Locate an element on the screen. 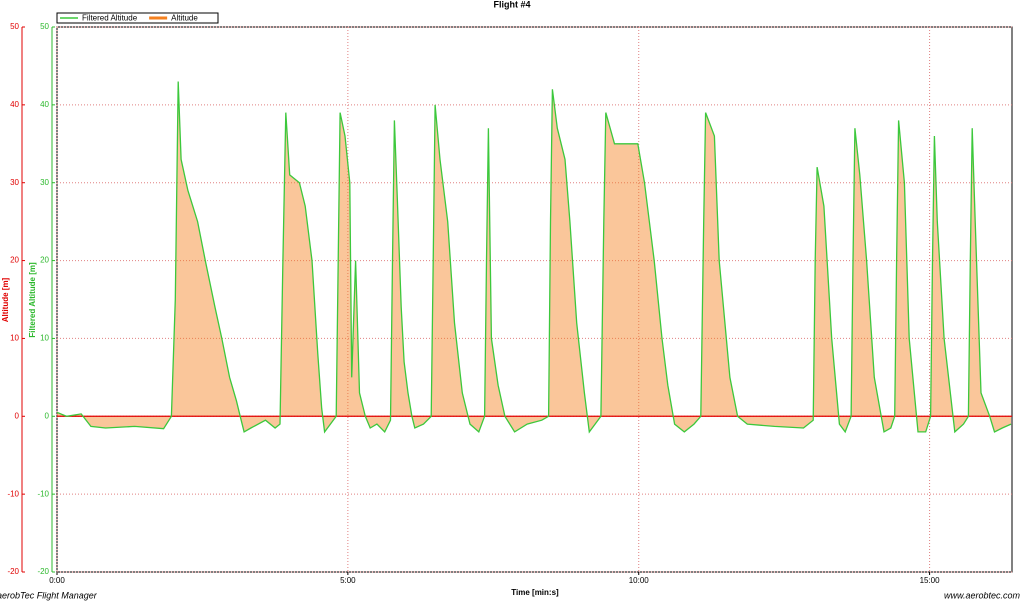 This screenshot has height=601, width=1024. y-axis-label: Altitude [m] is located at coordinates (5, 299).